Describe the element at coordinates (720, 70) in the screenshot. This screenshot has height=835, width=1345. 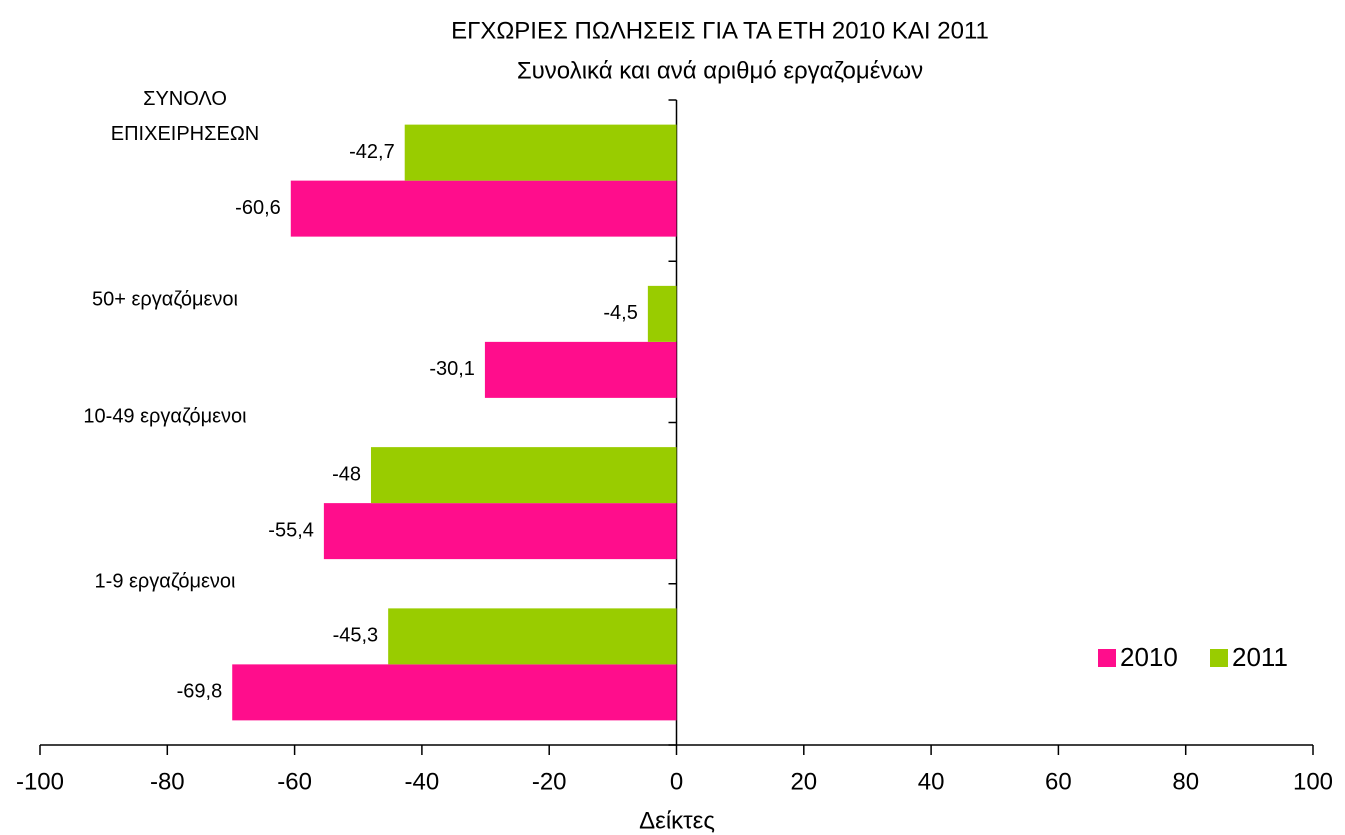
I see `chart-subtitle: Συνολικά και ανά αριθμό εργαζομένων` at that location.